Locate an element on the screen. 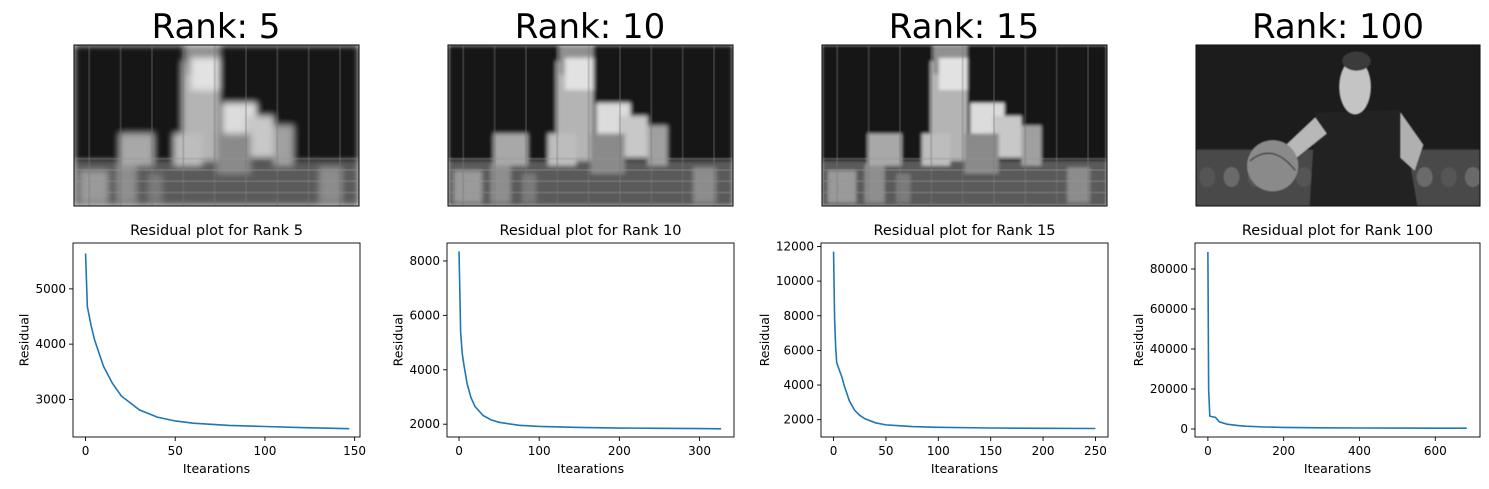 This screenshot has width=1489, height=489. y-tick-label: 3000 is located at coordinates (50, 399).